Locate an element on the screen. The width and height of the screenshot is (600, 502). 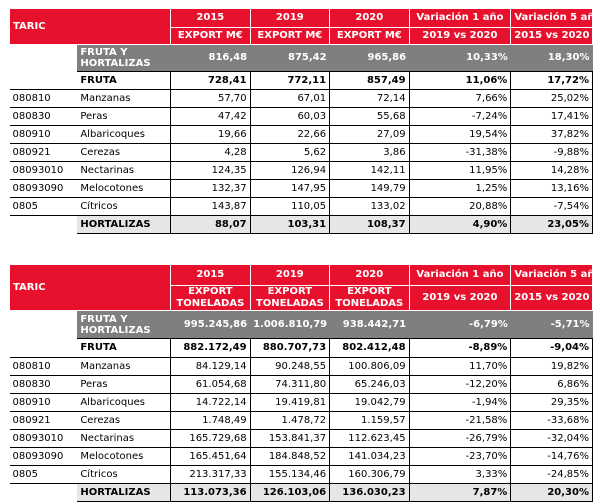
total-value: 995.245,86 is located at coordinates (210, 324).